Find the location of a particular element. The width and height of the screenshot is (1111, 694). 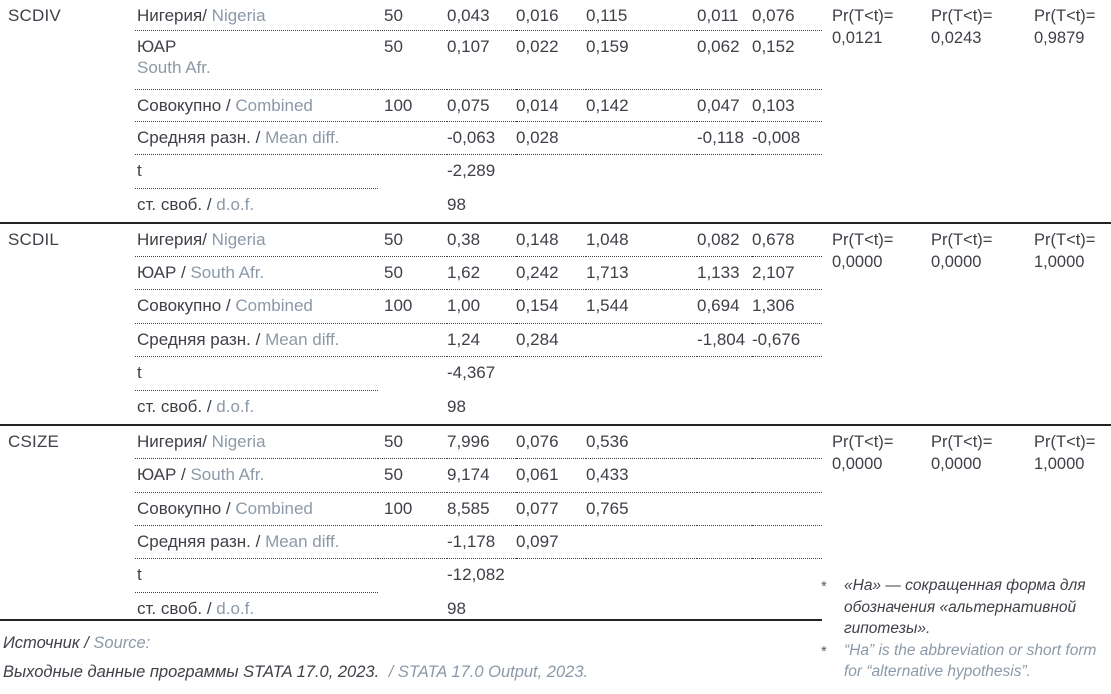

label-ru: ЮАР is located at coordinates (157, 46).